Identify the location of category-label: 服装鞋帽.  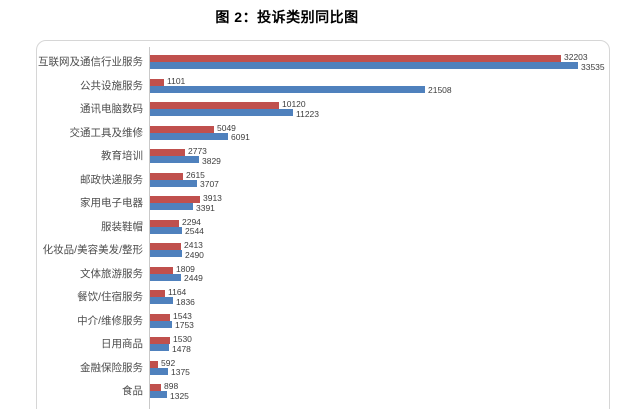
(122, 226).